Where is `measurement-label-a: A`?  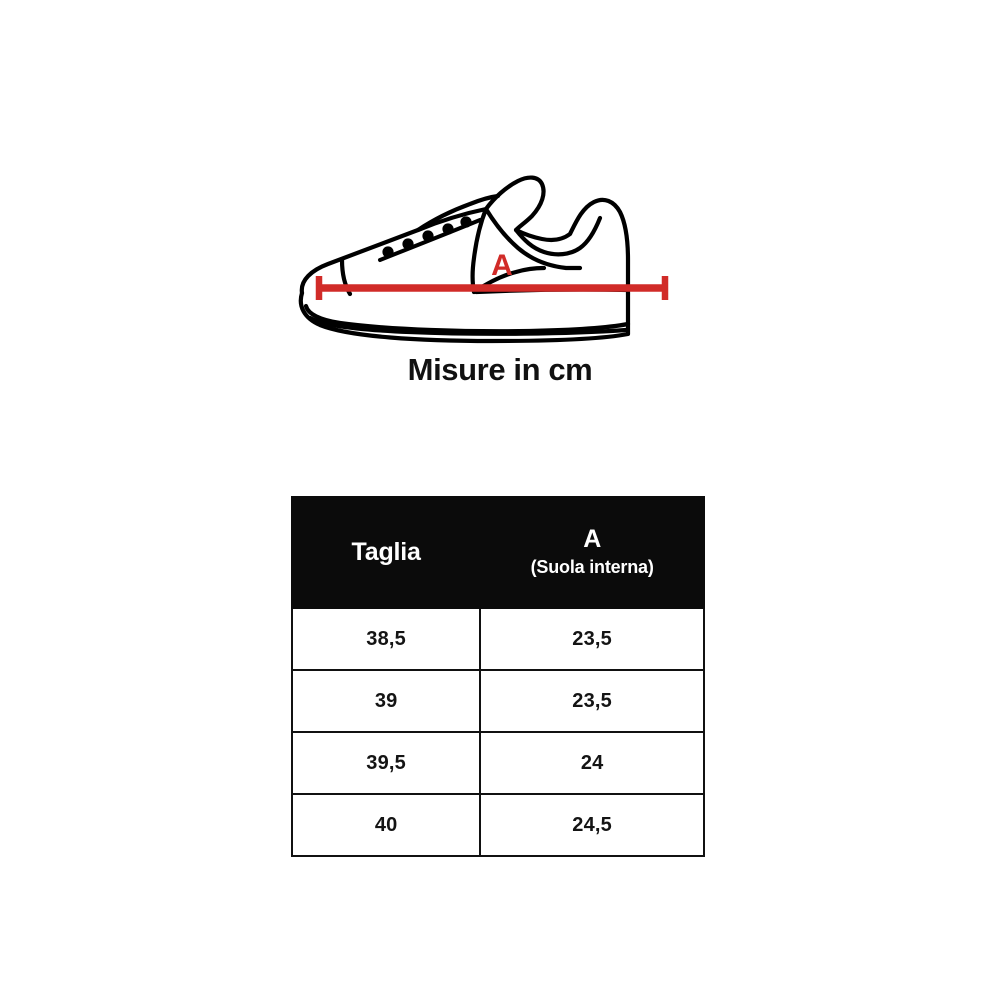
measurement-label-a: A is located at coordinates (502, 265).